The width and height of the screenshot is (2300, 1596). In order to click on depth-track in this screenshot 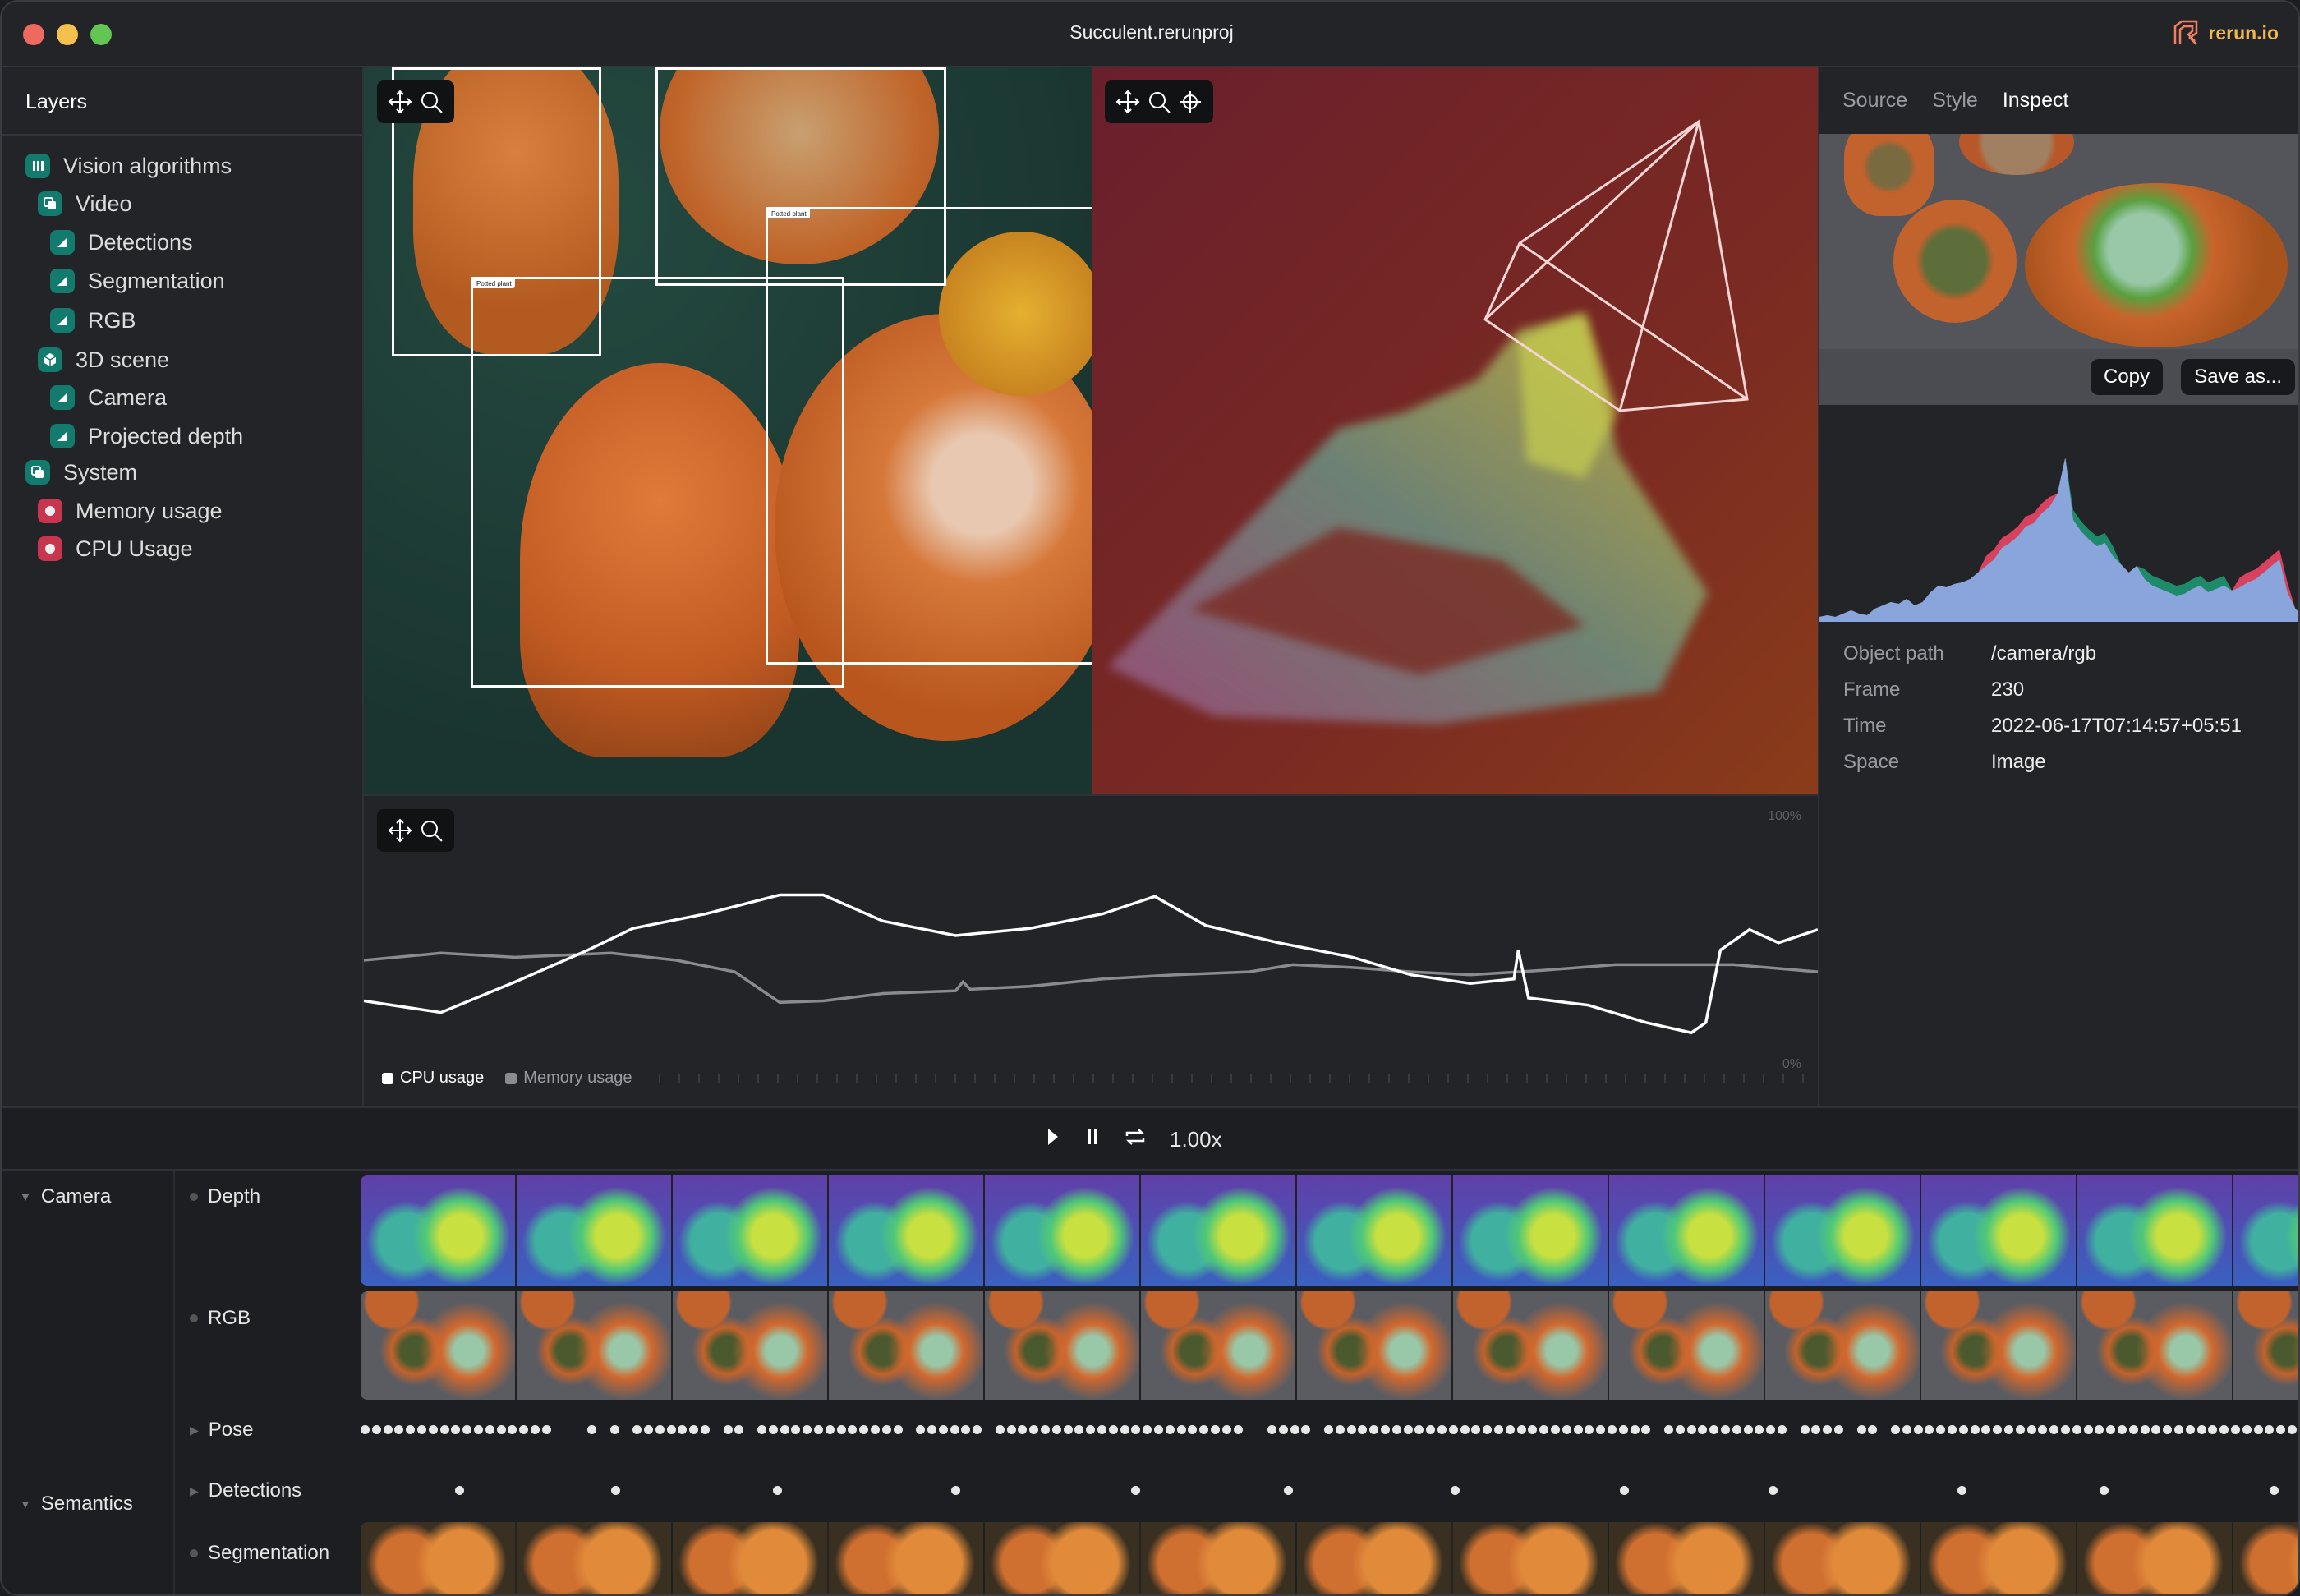, I will do `click(1329, 1230)`.